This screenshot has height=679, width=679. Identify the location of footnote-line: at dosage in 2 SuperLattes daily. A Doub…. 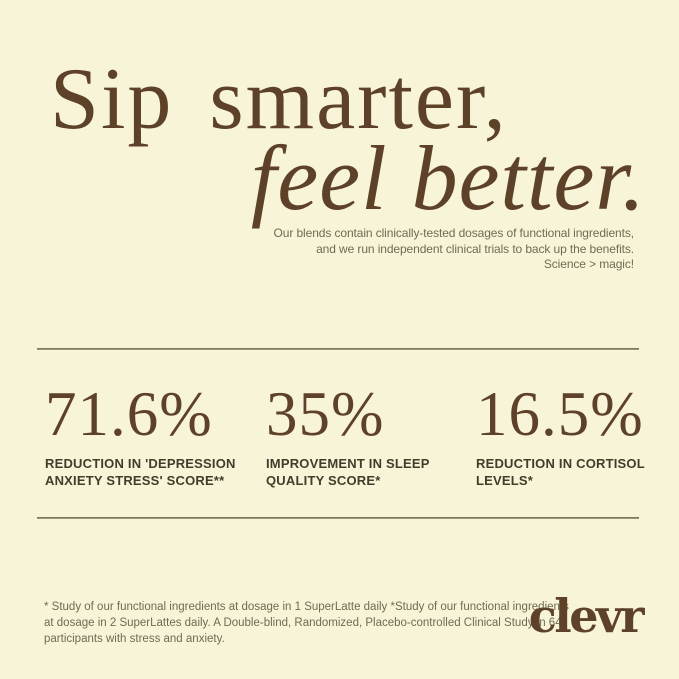
(303, 623).